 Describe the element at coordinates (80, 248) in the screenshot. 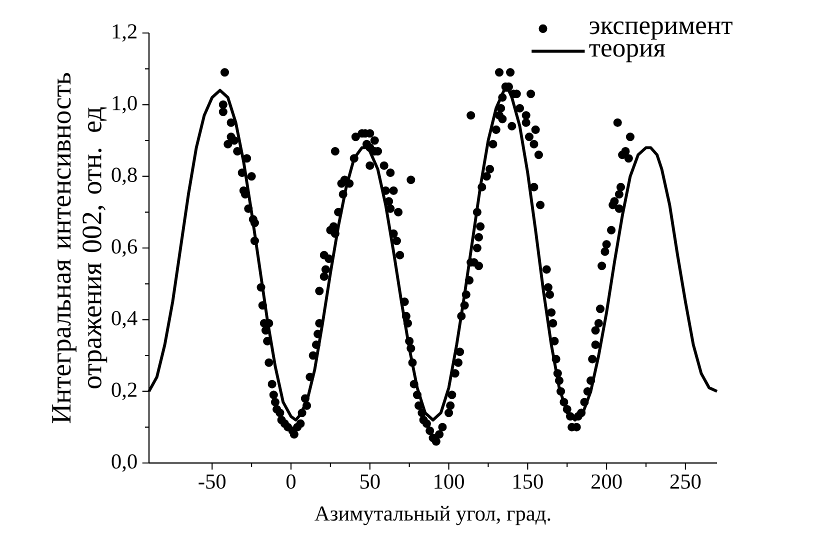

I see `y-axis-title: Интегральная интенсивность отражения 002, отн. ед` at that location.